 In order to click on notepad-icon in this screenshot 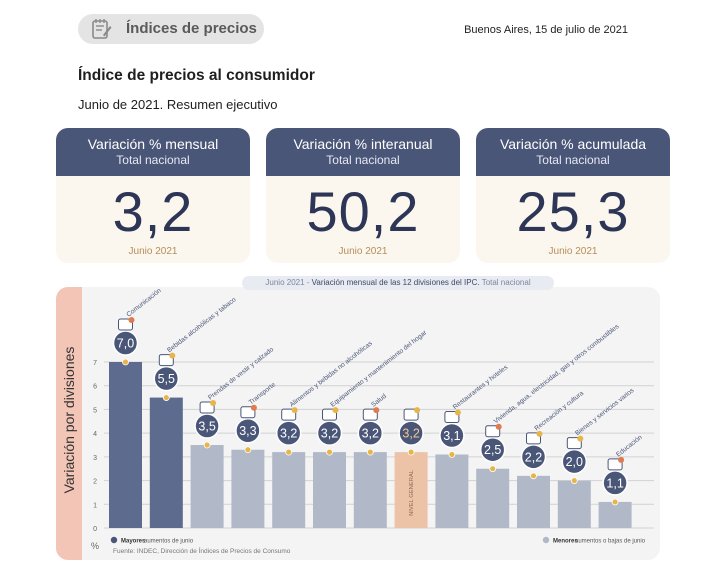, I will do `click(102, 29)`.